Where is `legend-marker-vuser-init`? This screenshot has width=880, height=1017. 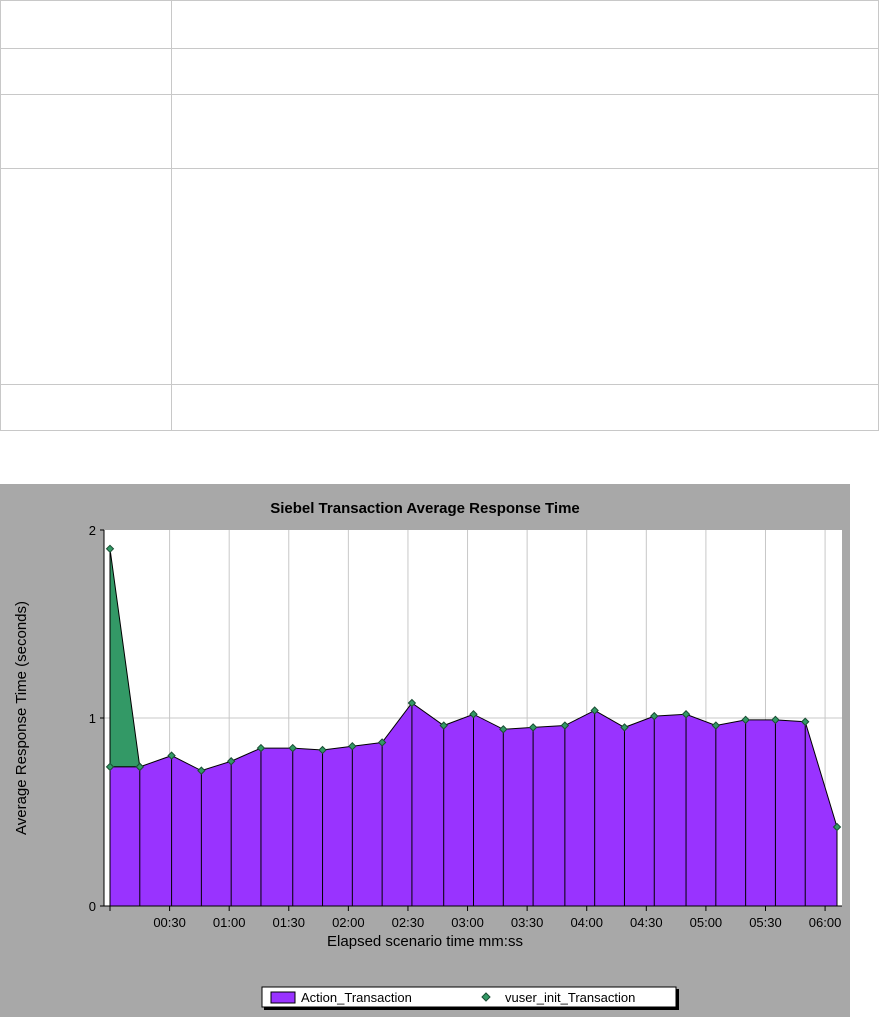
legend-marker-vuser-init is located at coordinates (486, 997).